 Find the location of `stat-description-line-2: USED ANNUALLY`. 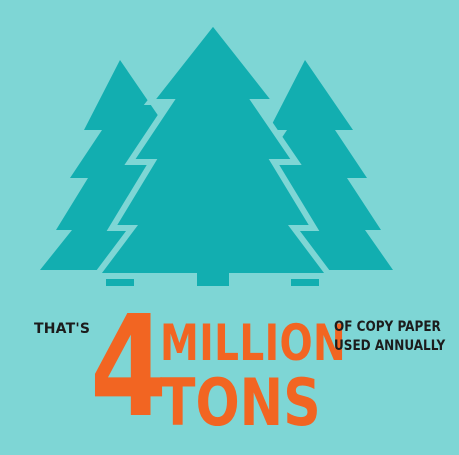

stat-description-line-2: USED ANNUALLY is located at coordinates (389, 346).